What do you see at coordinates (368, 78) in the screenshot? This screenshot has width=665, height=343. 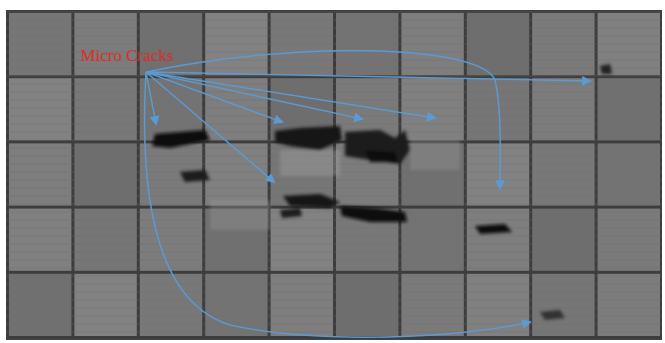 I see `arrow-to-top-right` at bounding box center [368, 78].